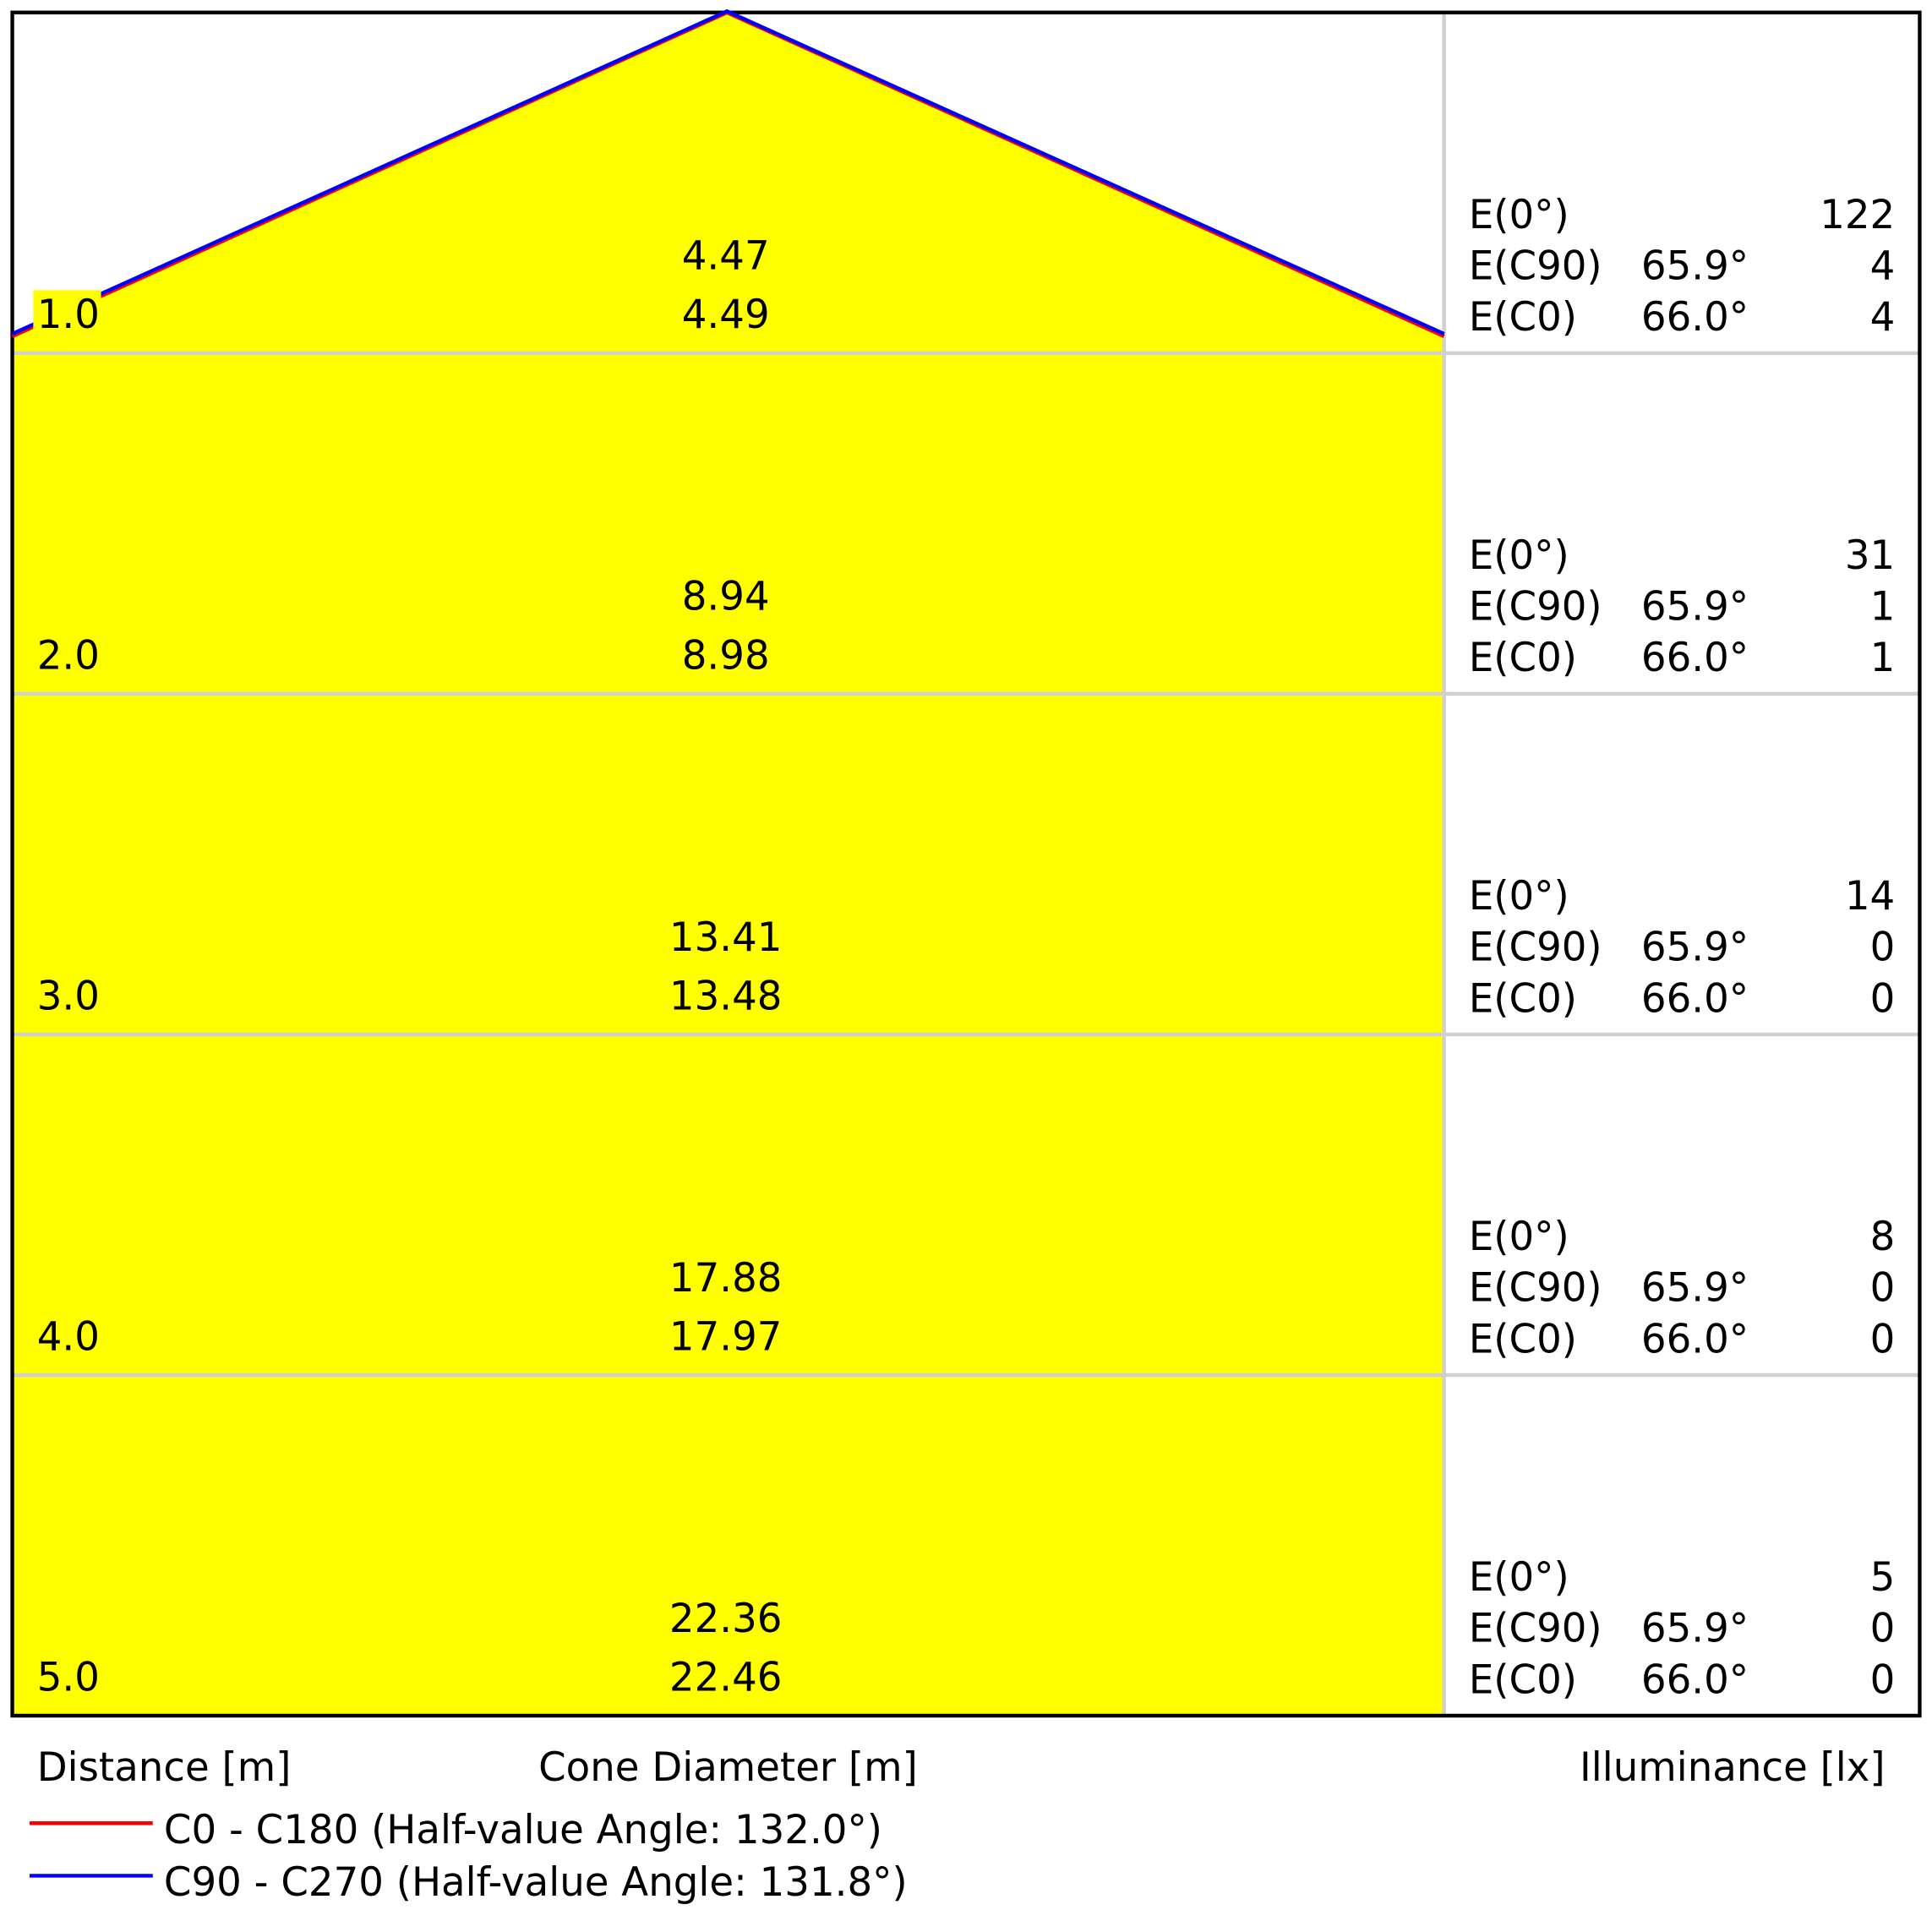 This screenshot has height=1932, width=1932. Describe the element at coordinates (1870, 896) in the screenshot. I see `illuminance-value: 14` at that location.